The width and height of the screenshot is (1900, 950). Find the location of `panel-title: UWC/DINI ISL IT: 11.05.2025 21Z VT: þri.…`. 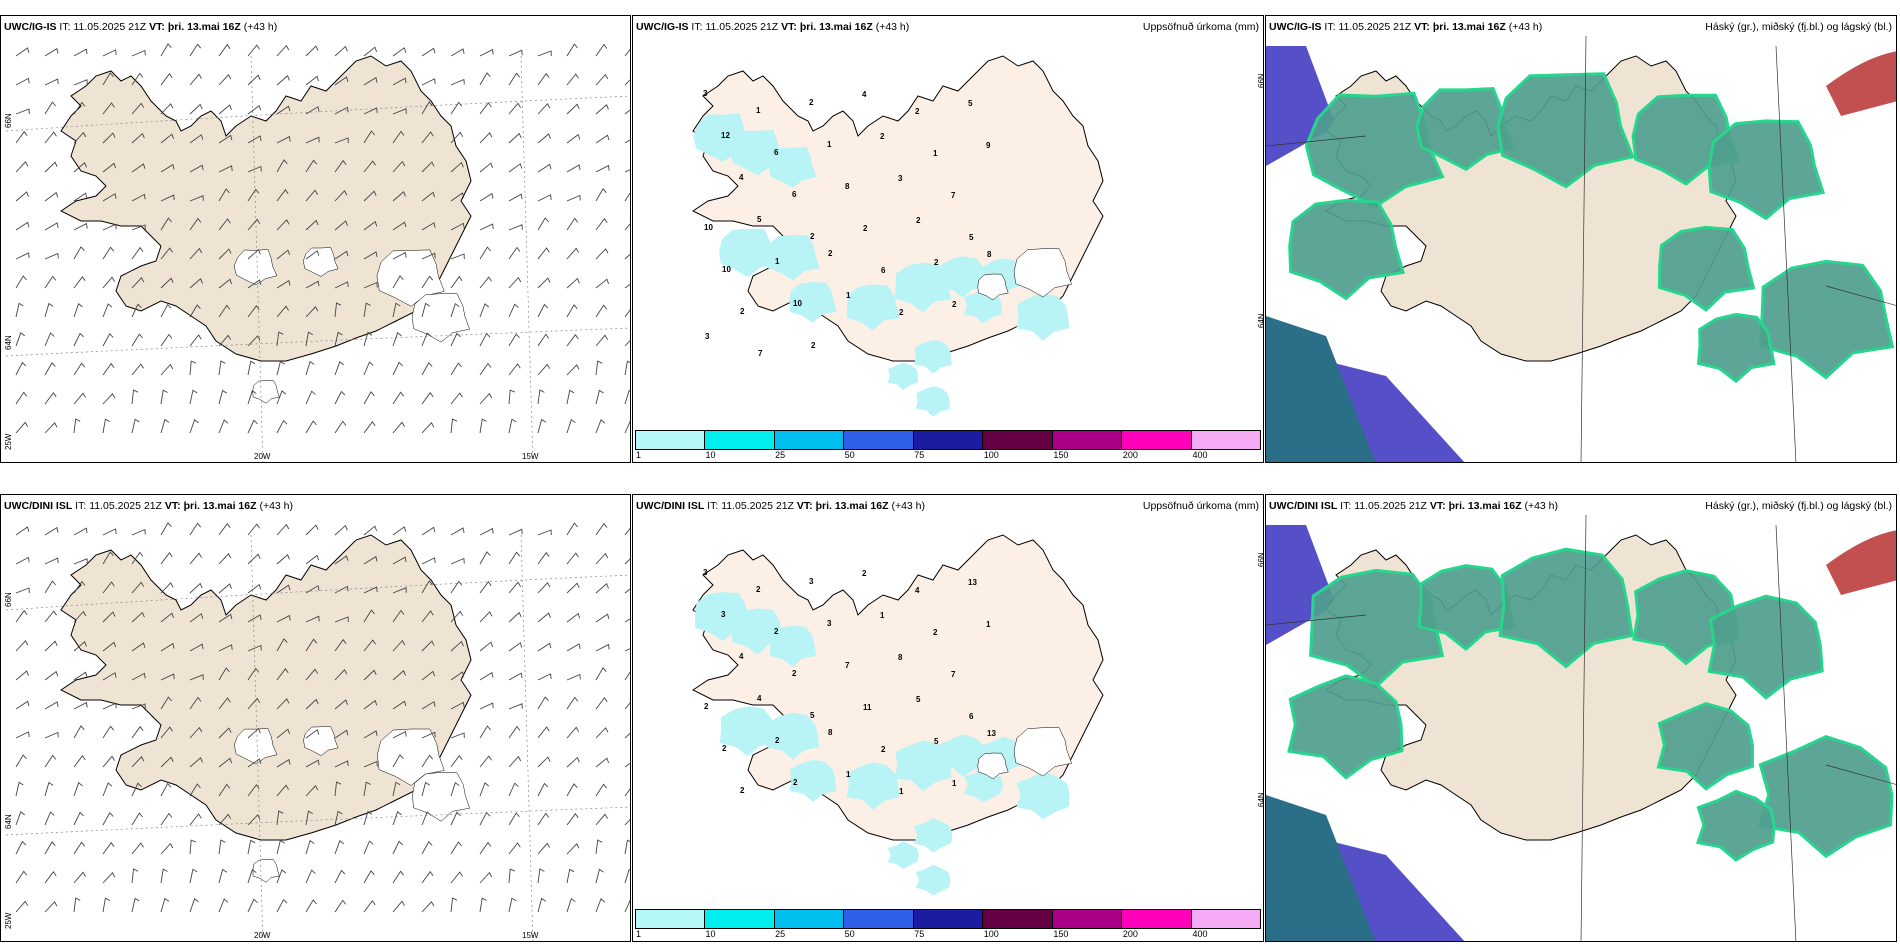

panel-title: UWC/DINI ISL IT: 11.05.2025 21Z VT: þri.… is located at coordinates (1414, 506).